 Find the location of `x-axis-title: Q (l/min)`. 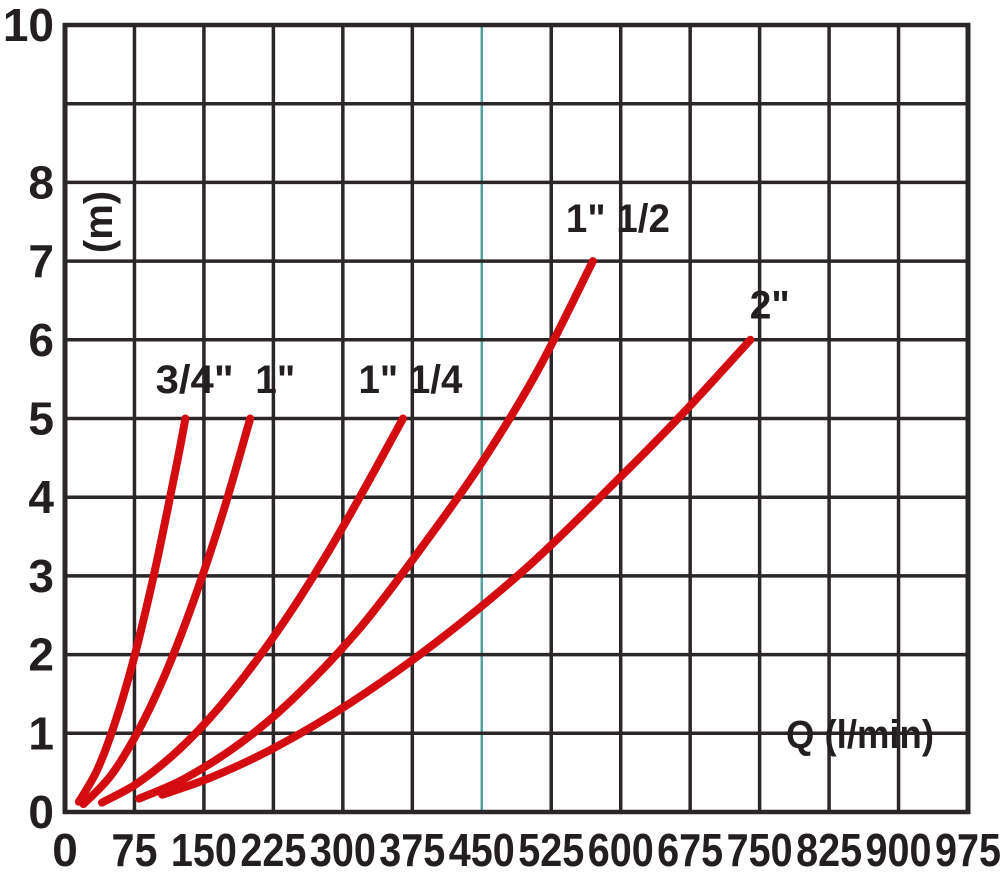

x-axis-title: Q (l/min) is located at coordinates (860, 735).